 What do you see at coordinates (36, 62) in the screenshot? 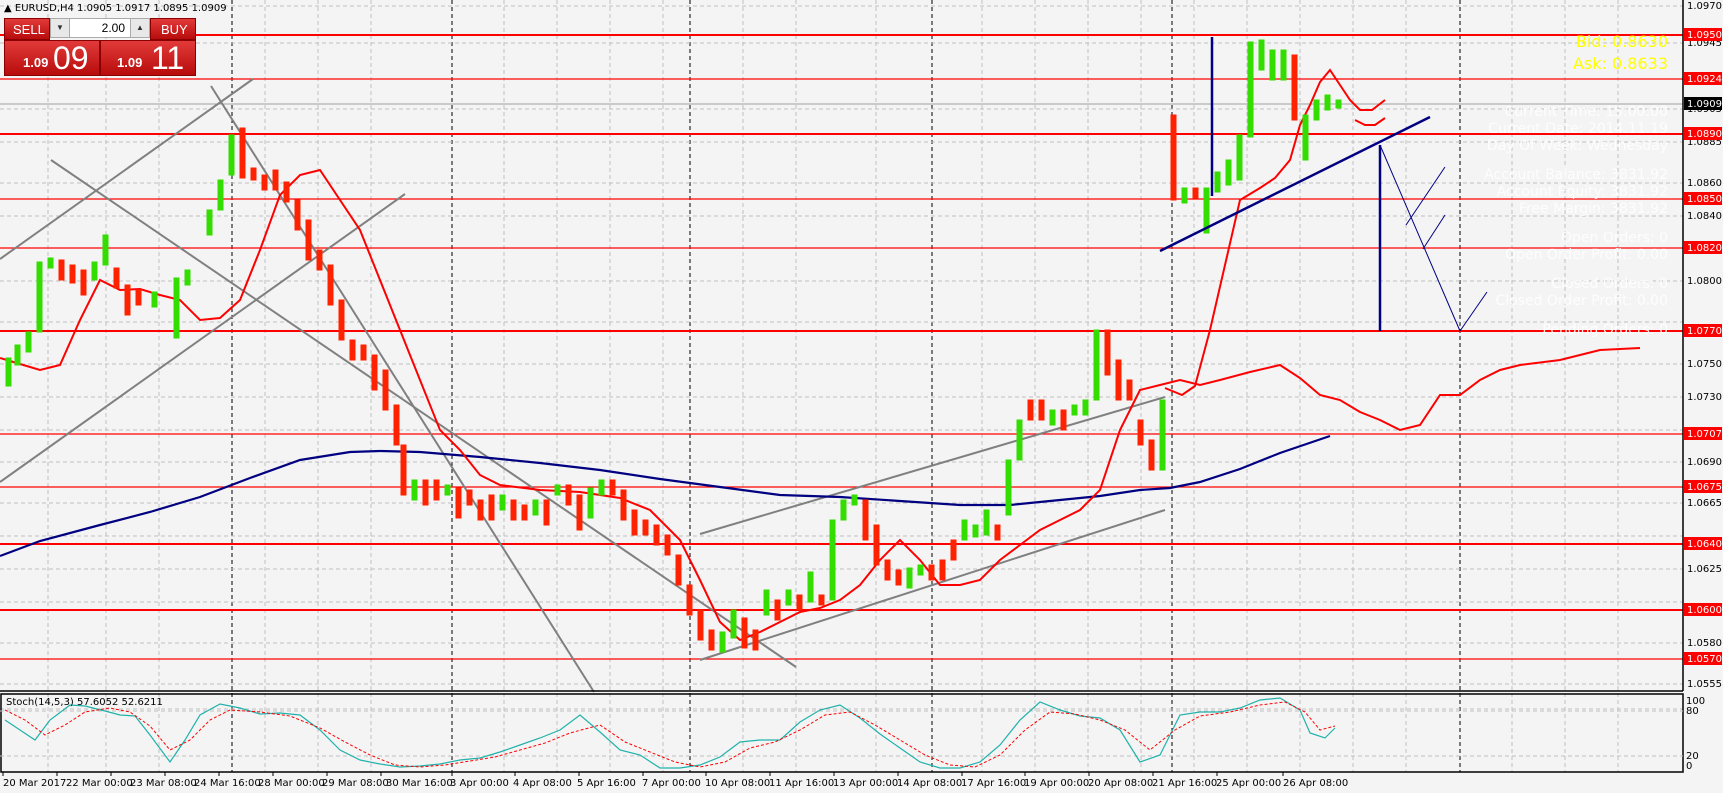
I see `sell-price-prefix: 1.09` at bounding box center [36, 62].